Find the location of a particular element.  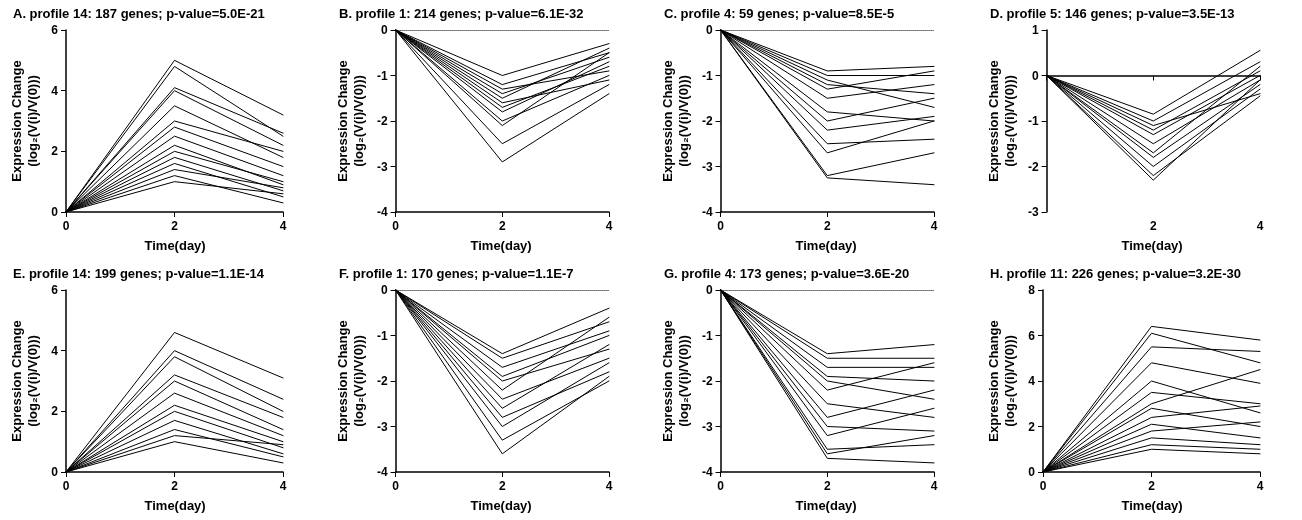

chart-title: C. profile 4: 59 genes; p-value=8.5E-5 is located at coordinates (779, 13).